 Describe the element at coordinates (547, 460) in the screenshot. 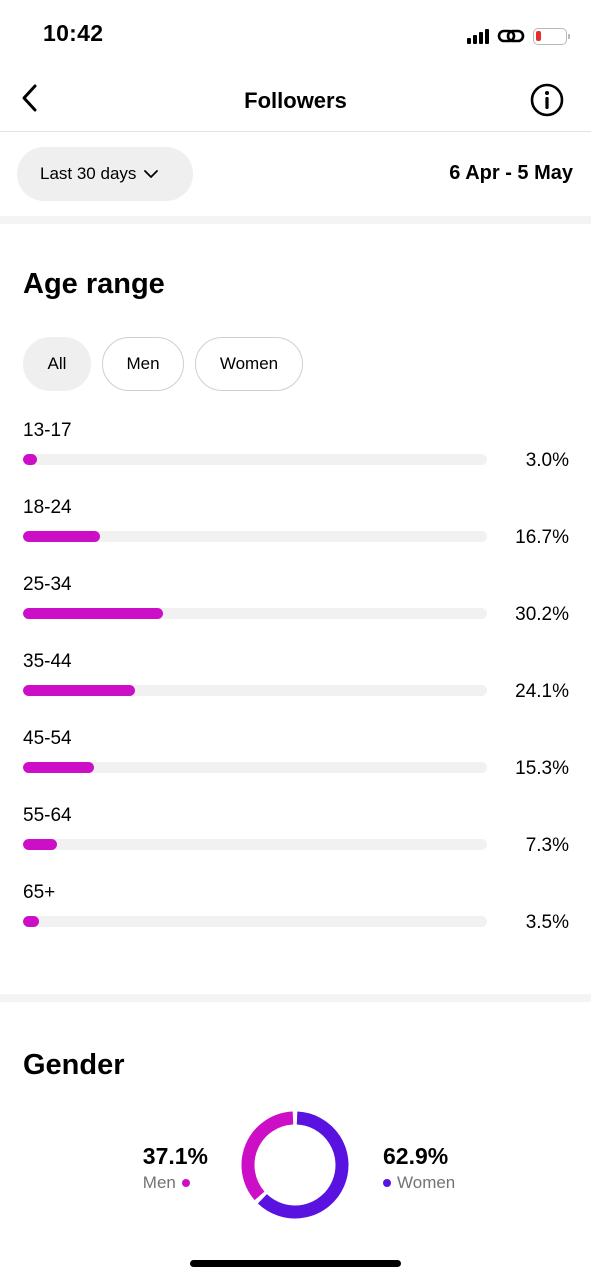

I see `age-percent: 3.0%` at that location.